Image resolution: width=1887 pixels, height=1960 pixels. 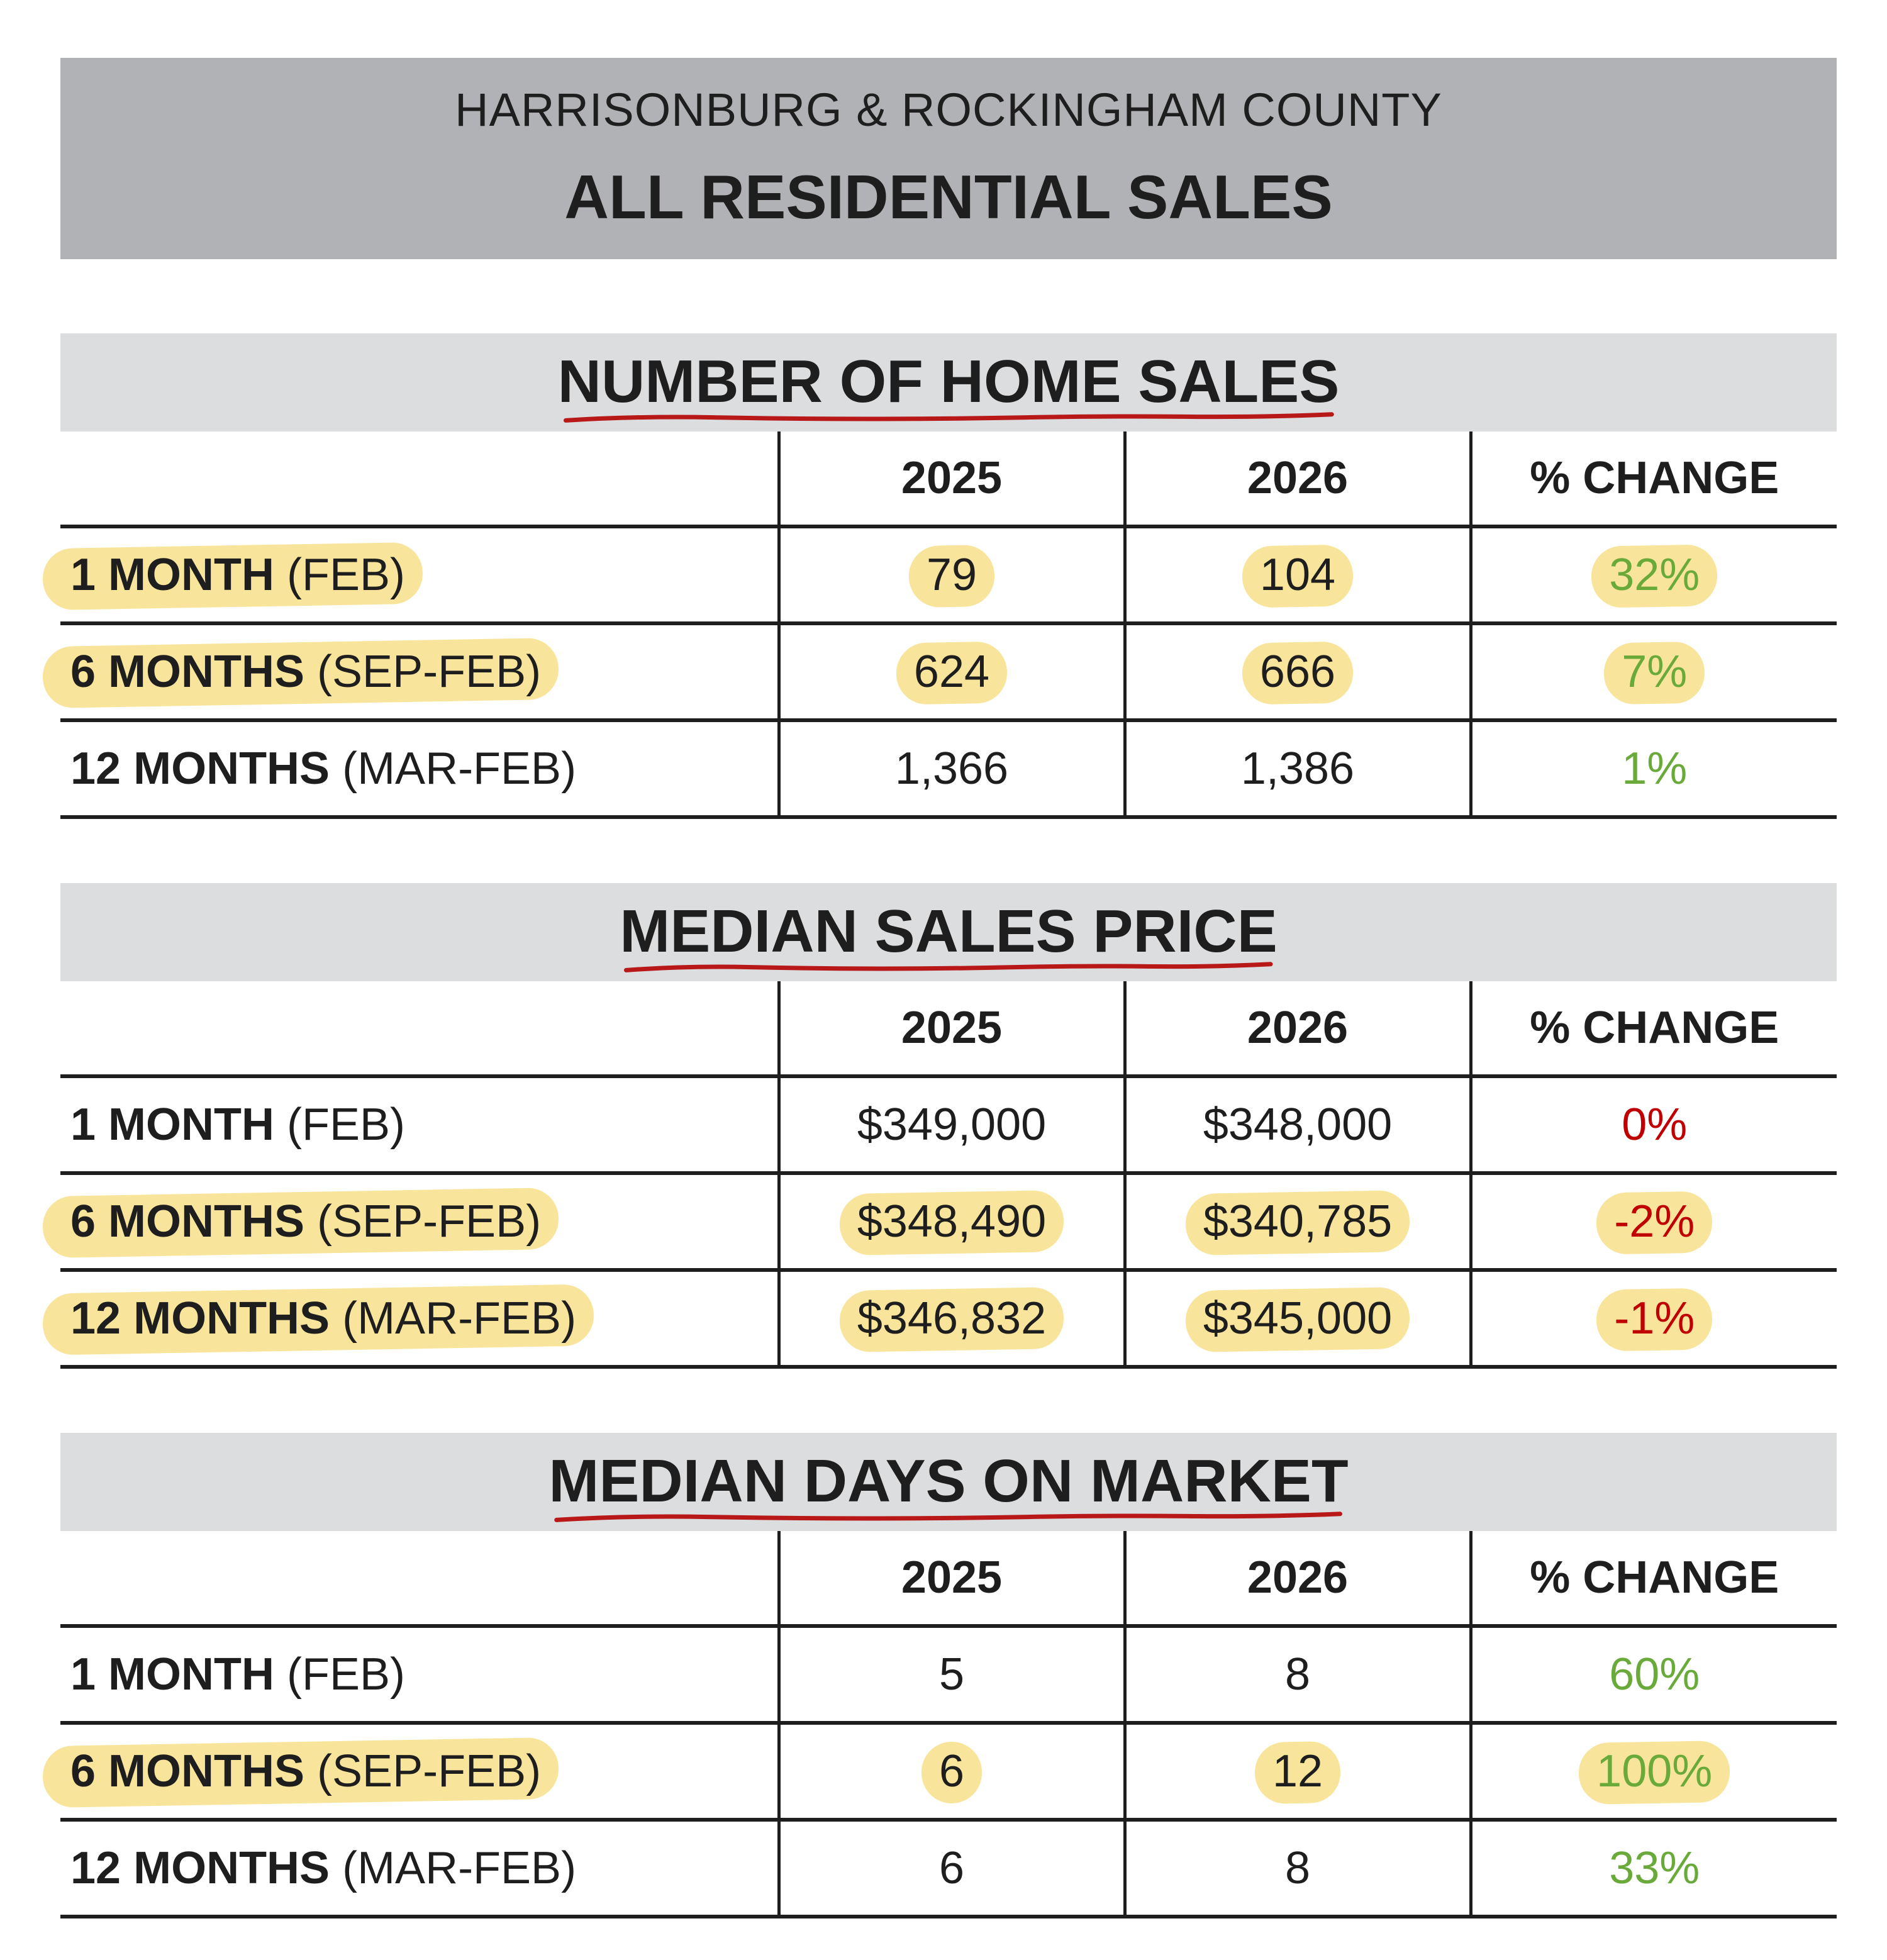 I want to click on value-2025: 79, so click(x=951, y=575).